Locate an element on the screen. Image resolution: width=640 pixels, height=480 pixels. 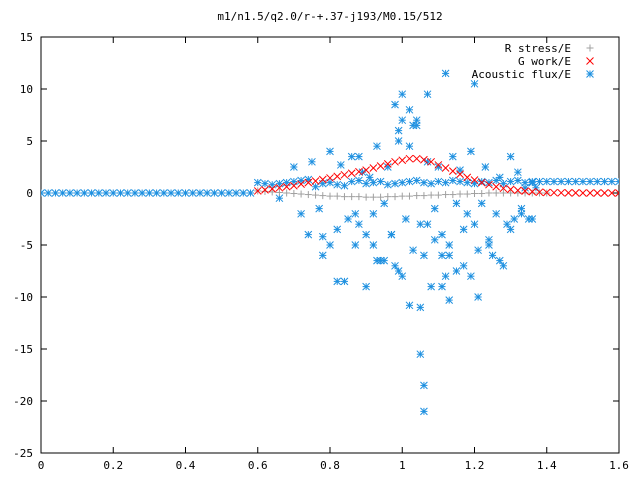
x-tick-label: 0.6 is located at coordinates (258, 465).